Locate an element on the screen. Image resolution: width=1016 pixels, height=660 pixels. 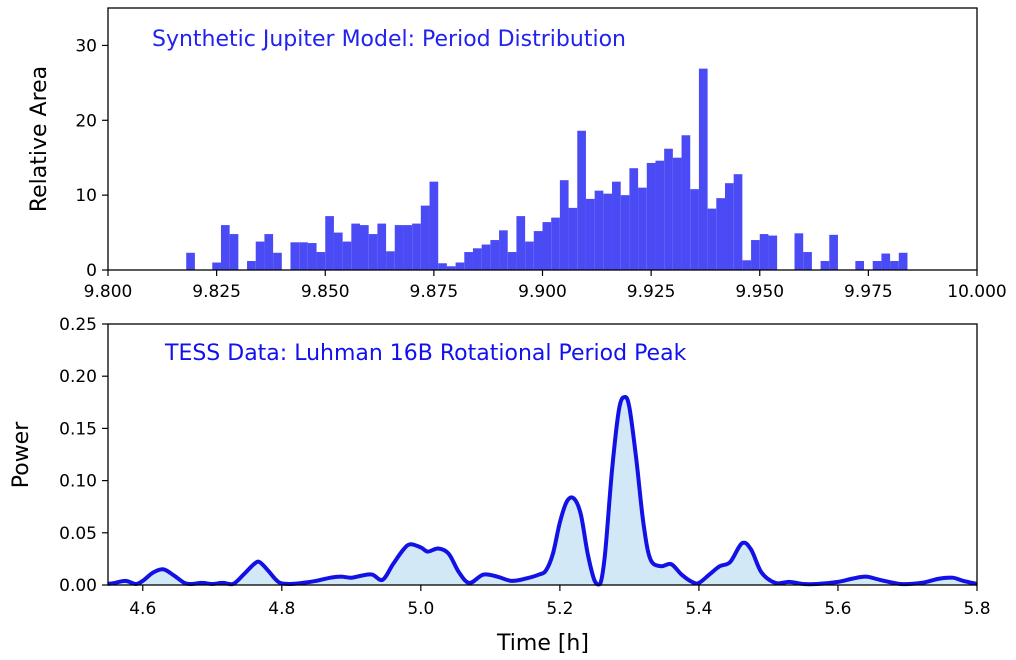
power-x-tick-label: 5.4 is located at coordinates (698, 609).